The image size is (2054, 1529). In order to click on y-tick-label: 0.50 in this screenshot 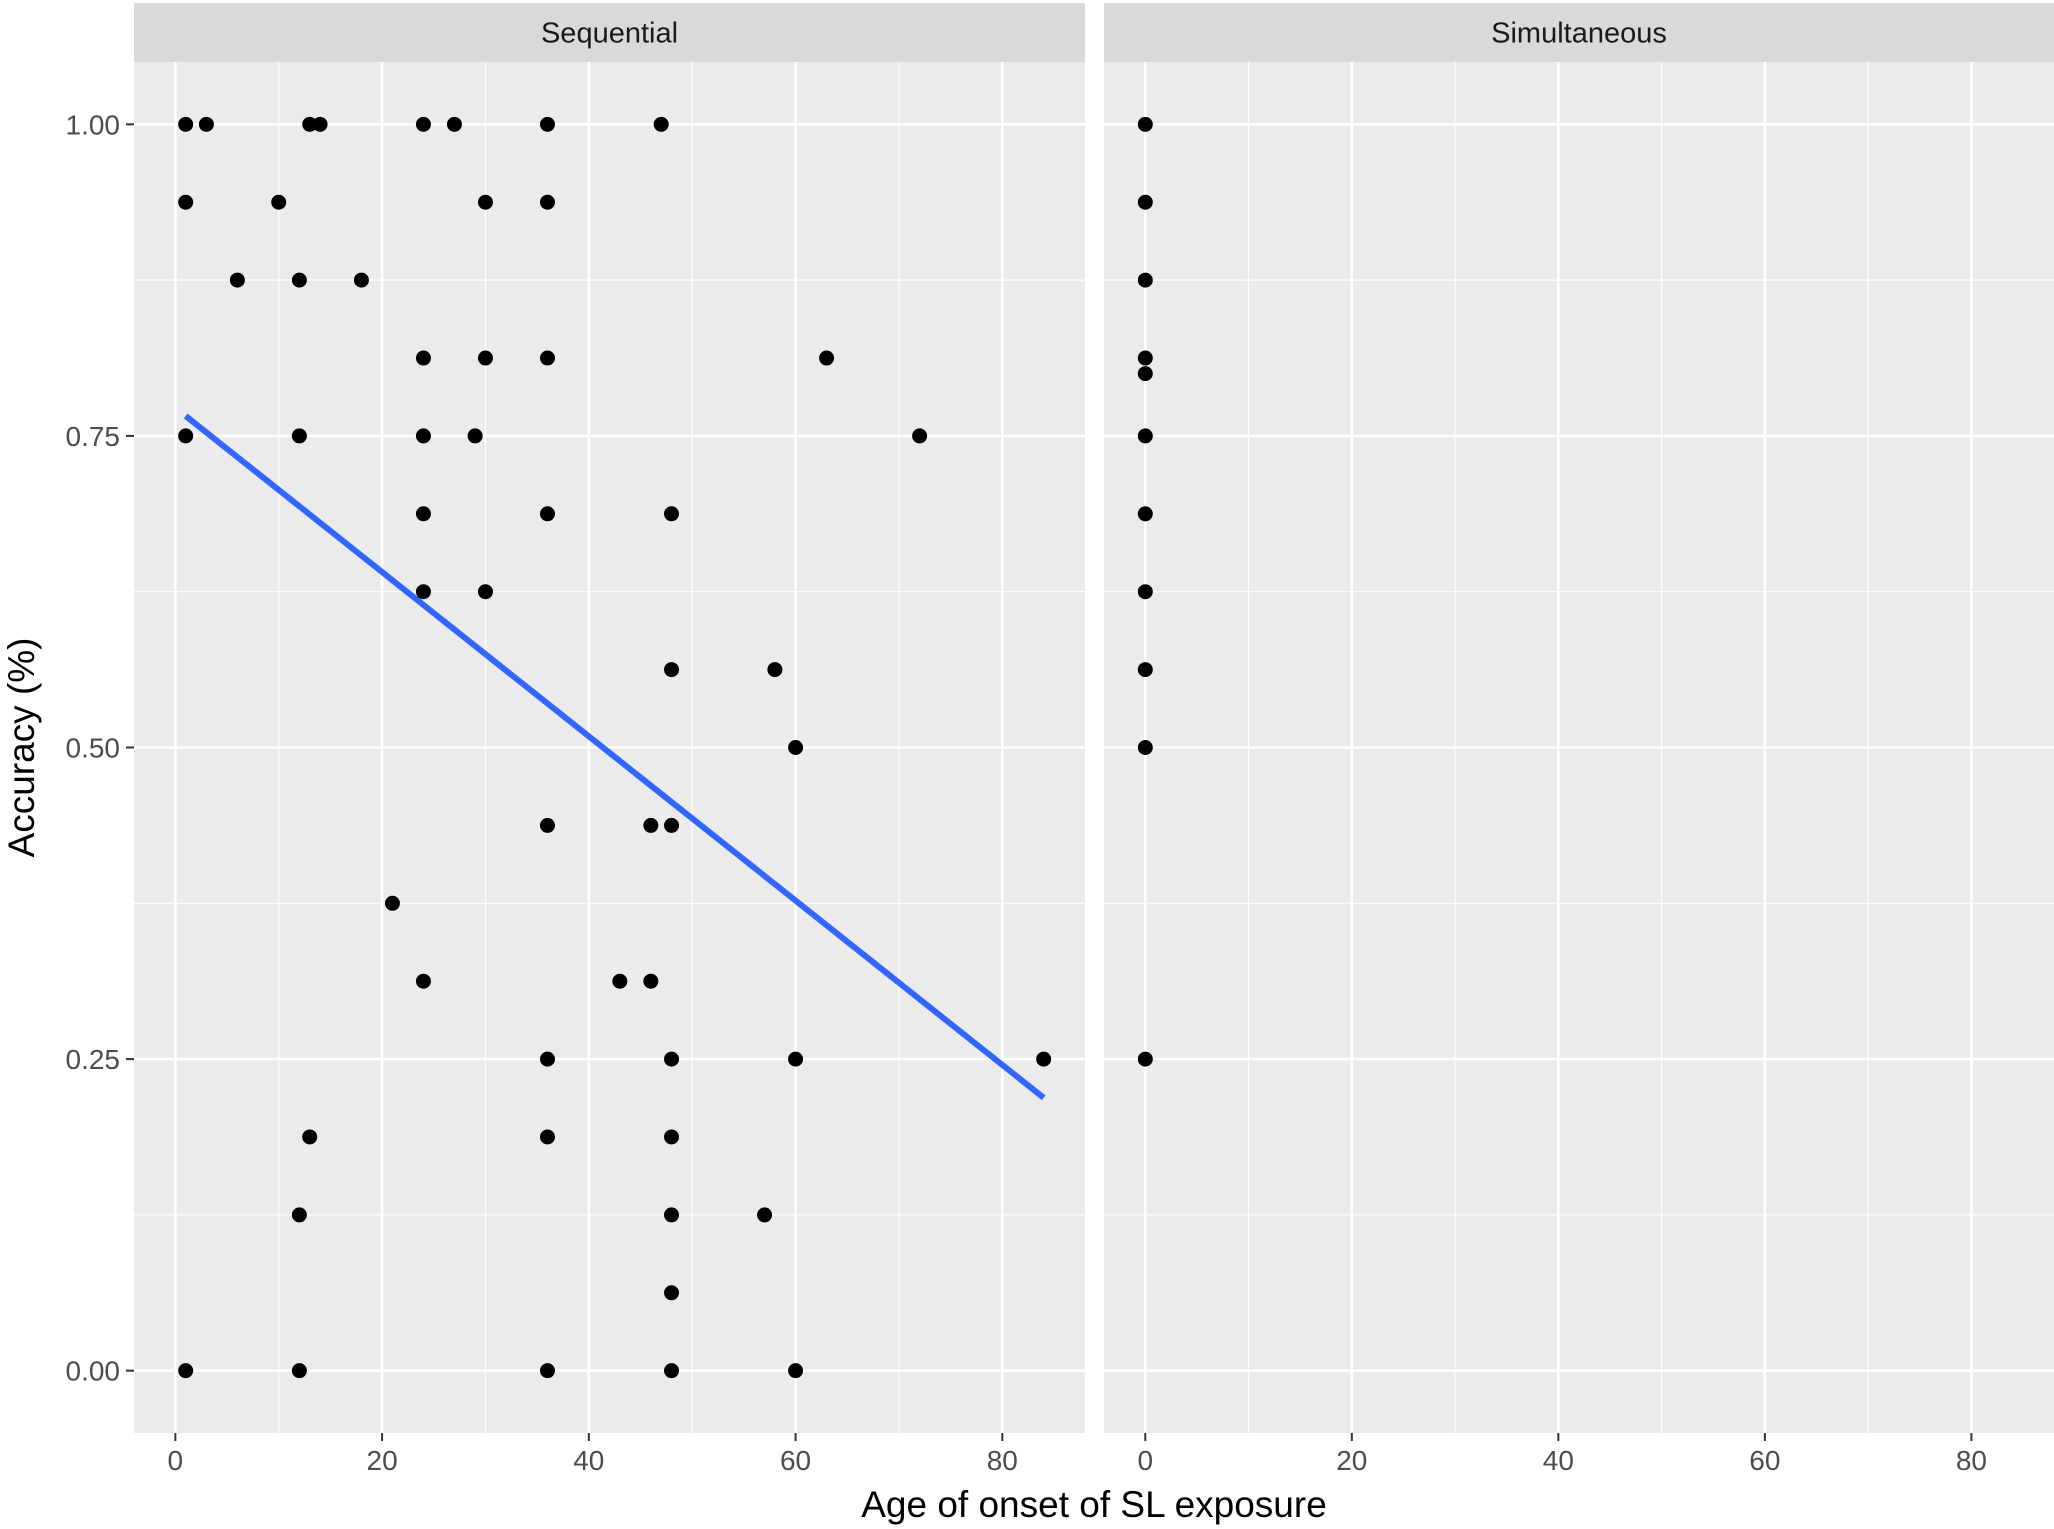, I will do `click(93, 748)`.